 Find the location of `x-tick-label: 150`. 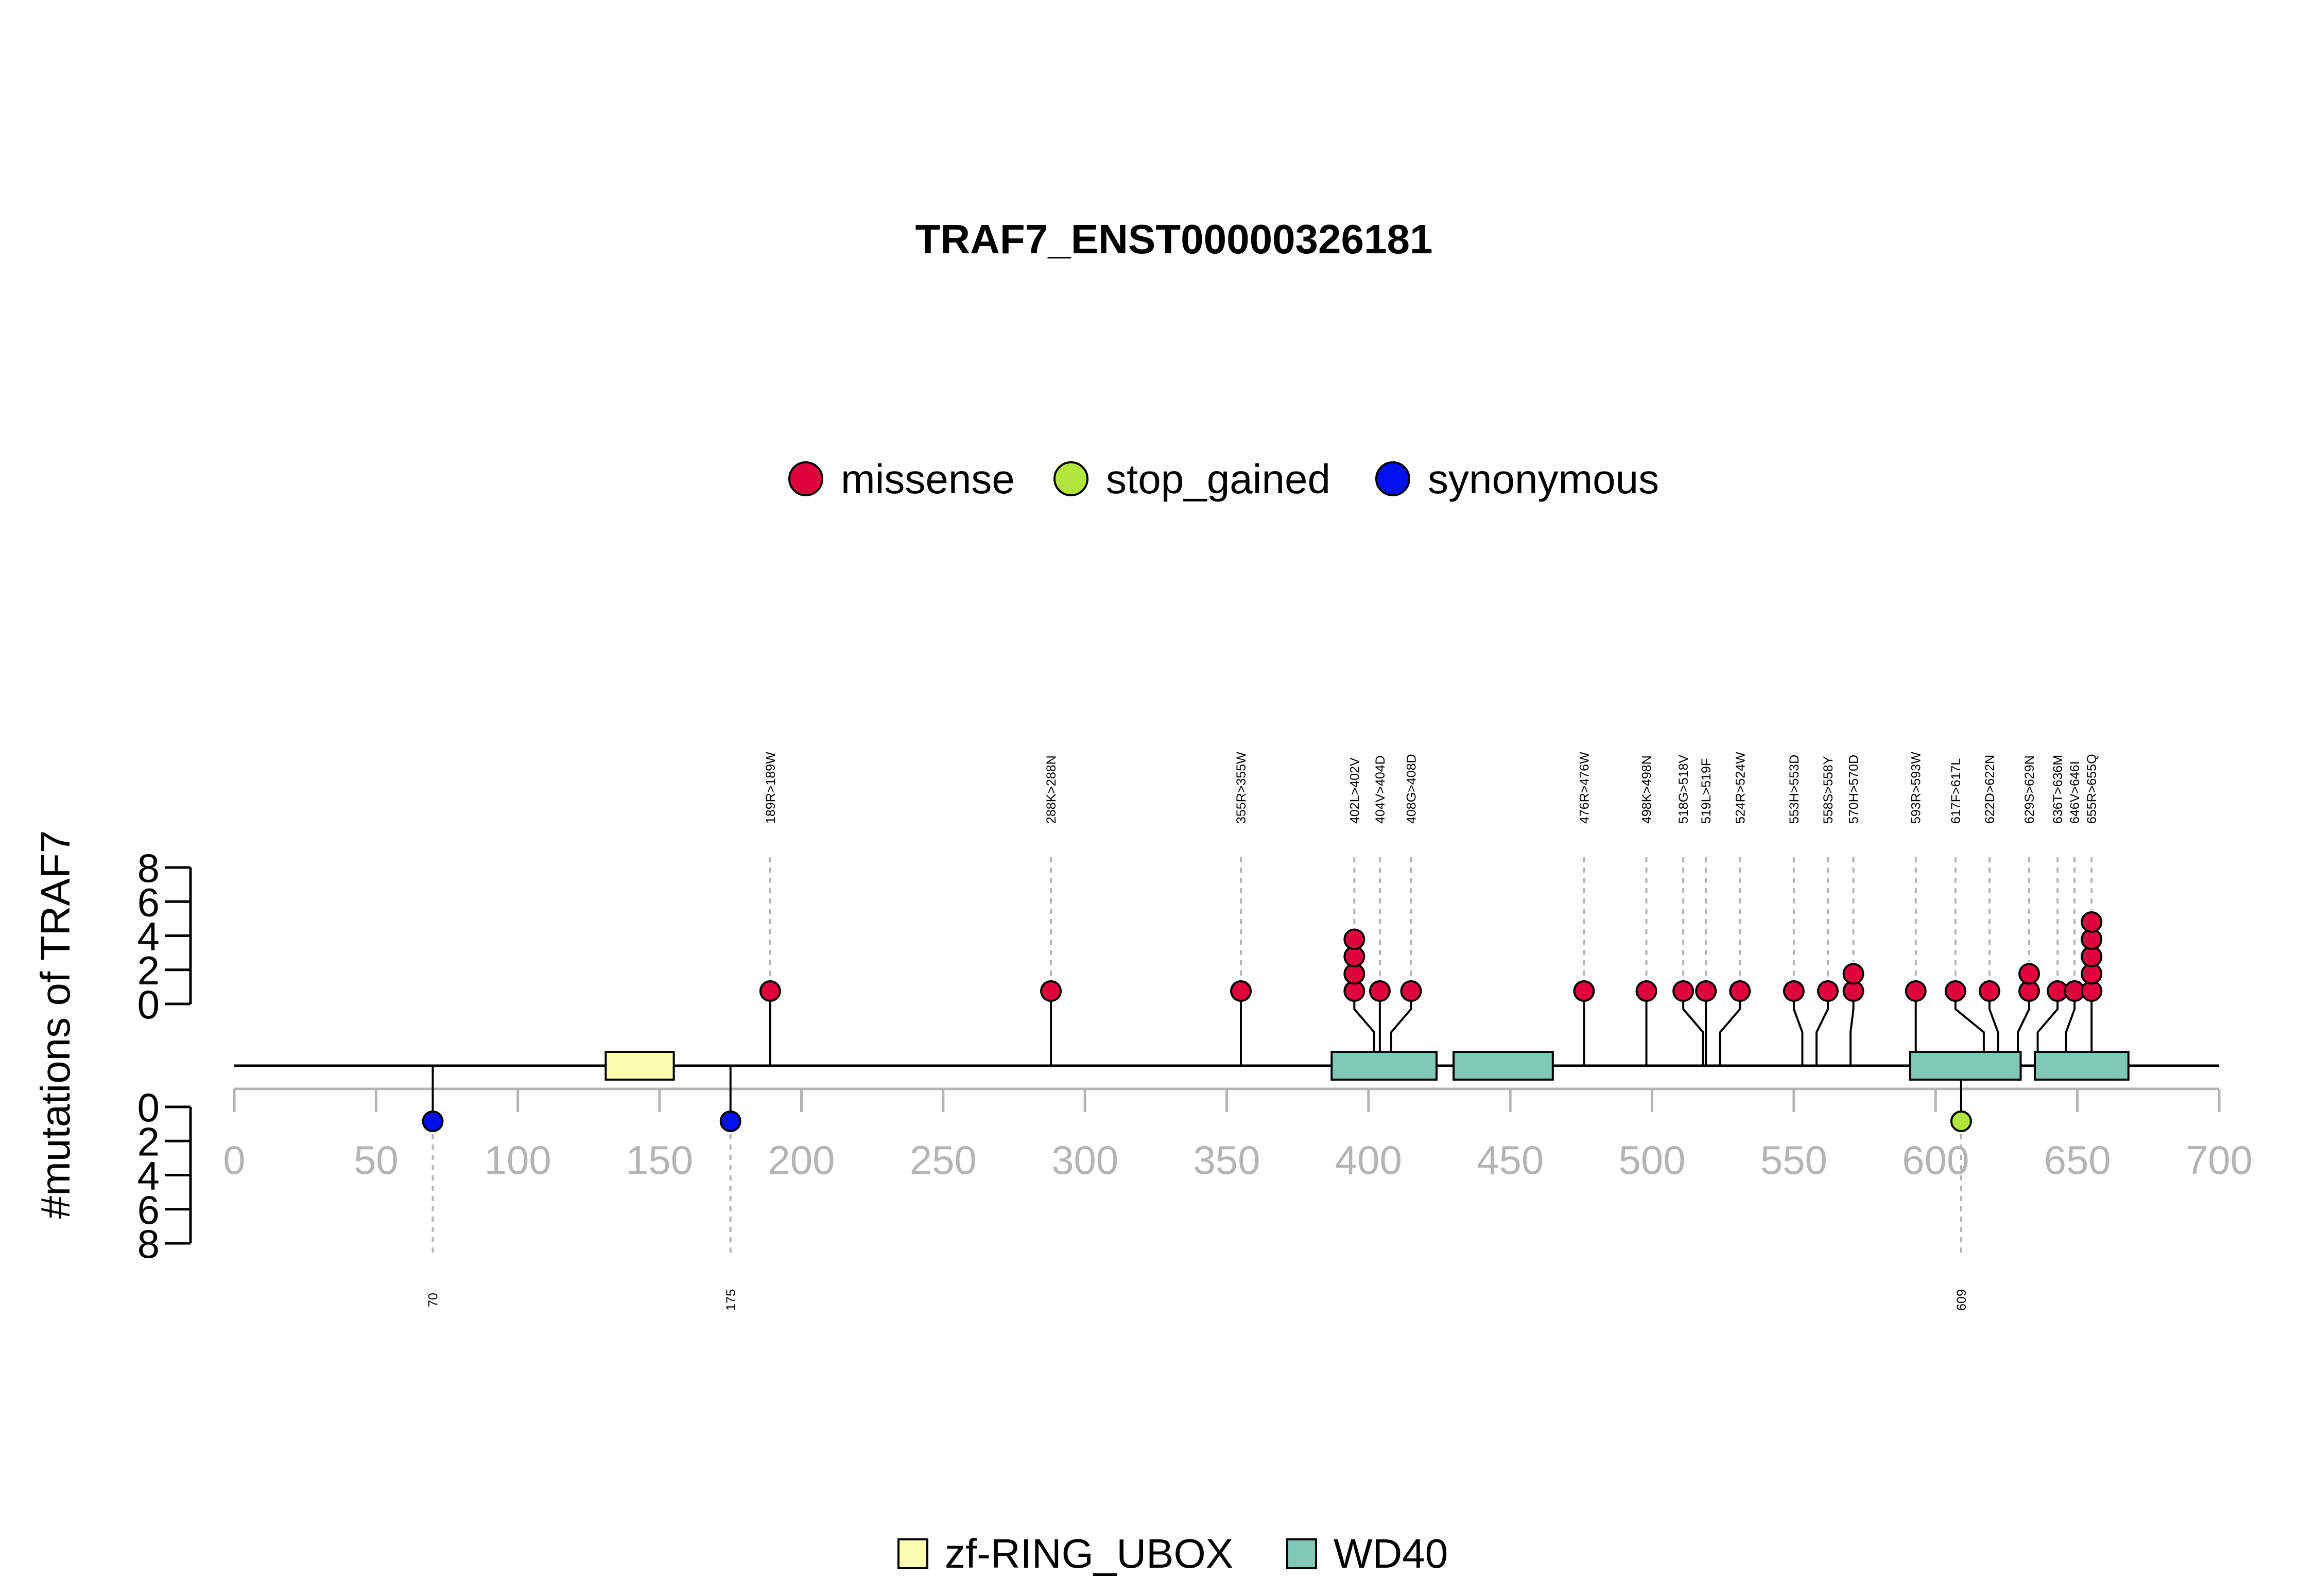

x-tick-label: 150 is located at coordinates (659, 1160).